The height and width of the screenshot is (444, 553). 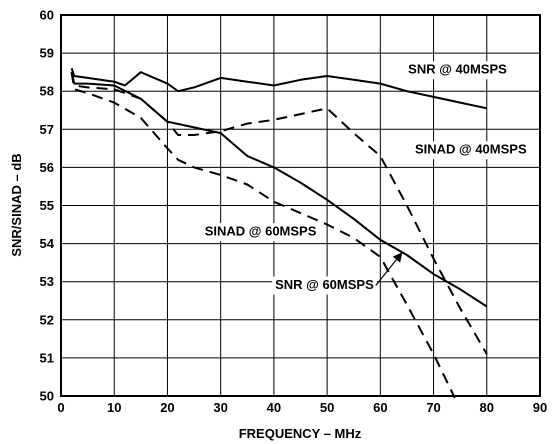 I want to click on x-tick-label-10: 10, so click(x=114, y=407).